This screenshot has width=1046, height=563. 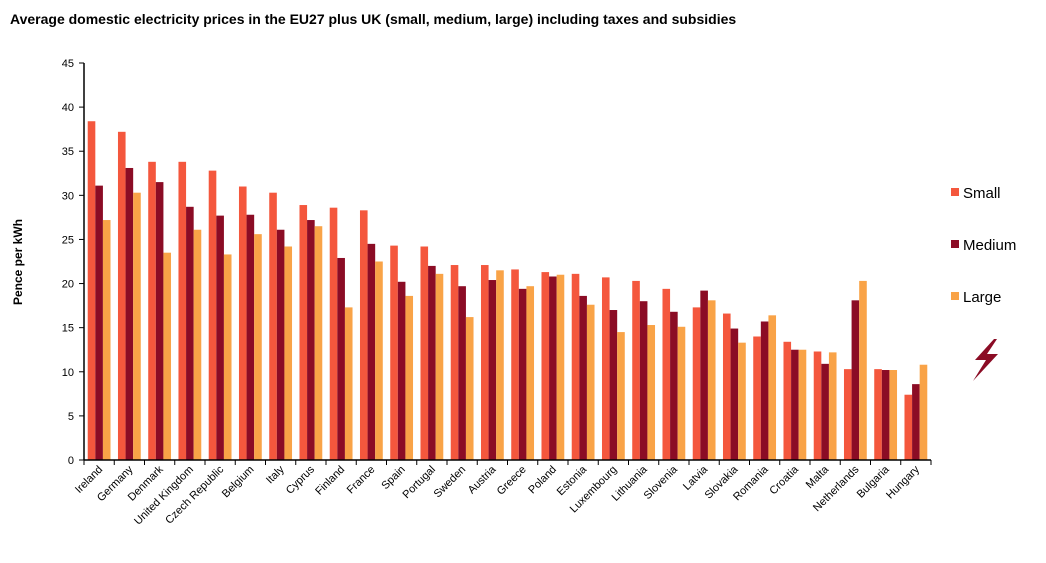 What do you see at coordinates (681, 393) in the screenshot?
I see `bar-large-slovenia` at bounding box center [681, 393].